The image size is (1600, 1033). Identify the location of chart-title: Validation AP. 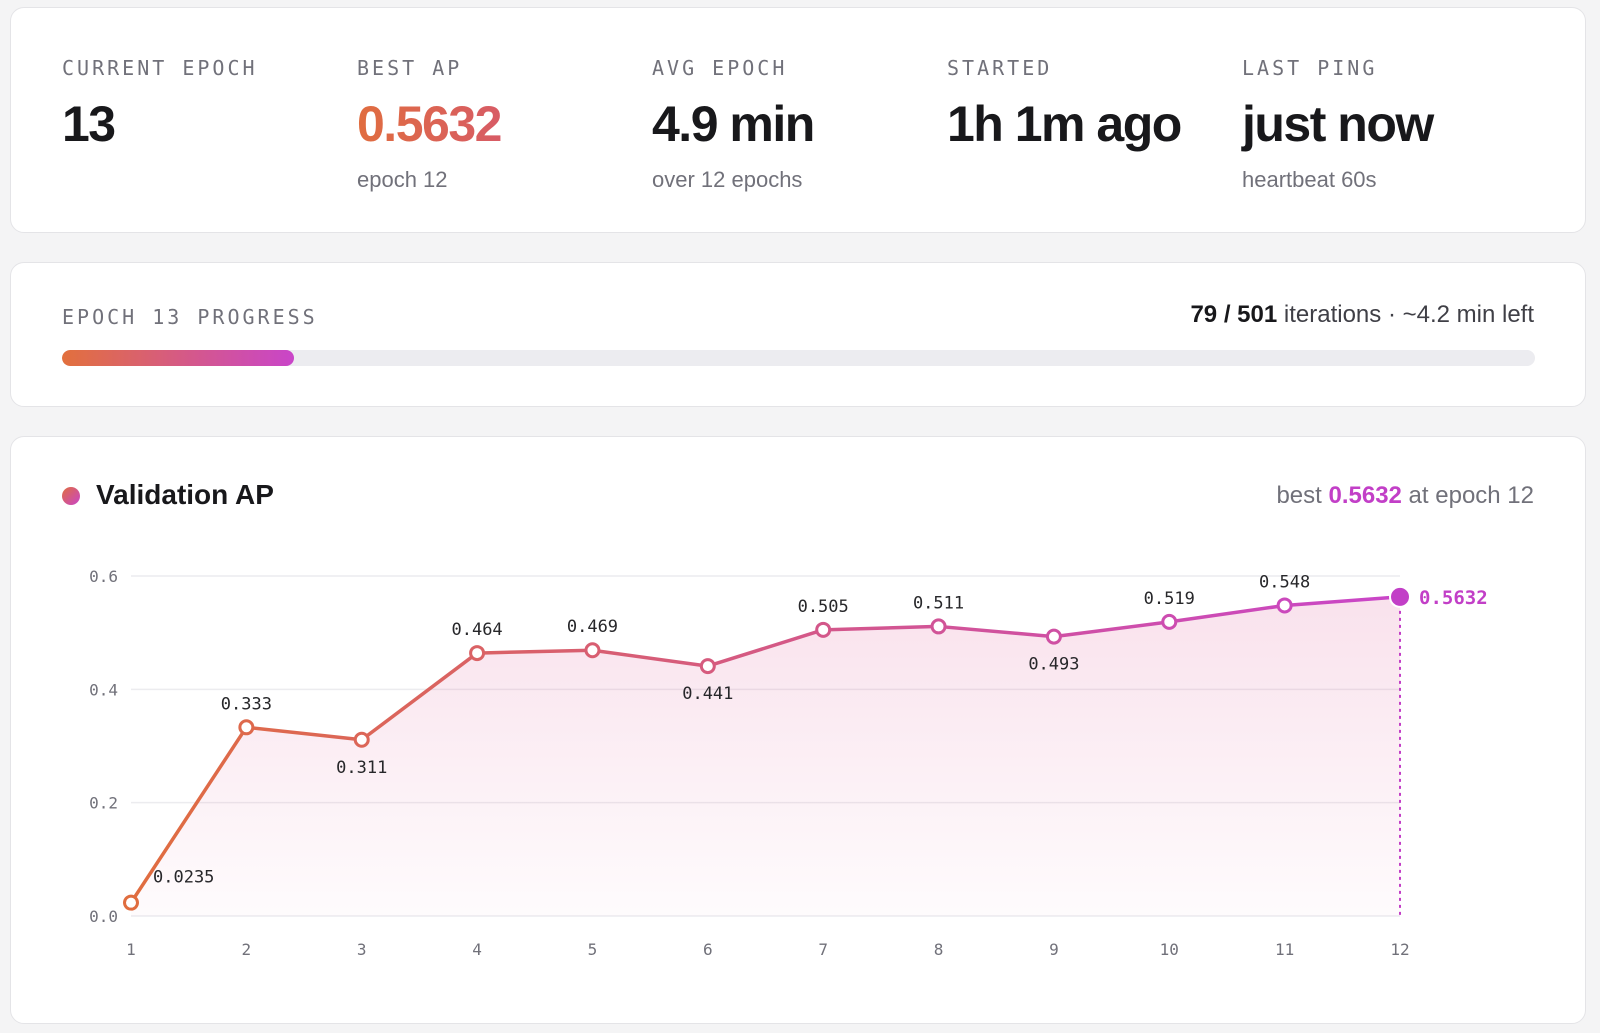
(185, 494).